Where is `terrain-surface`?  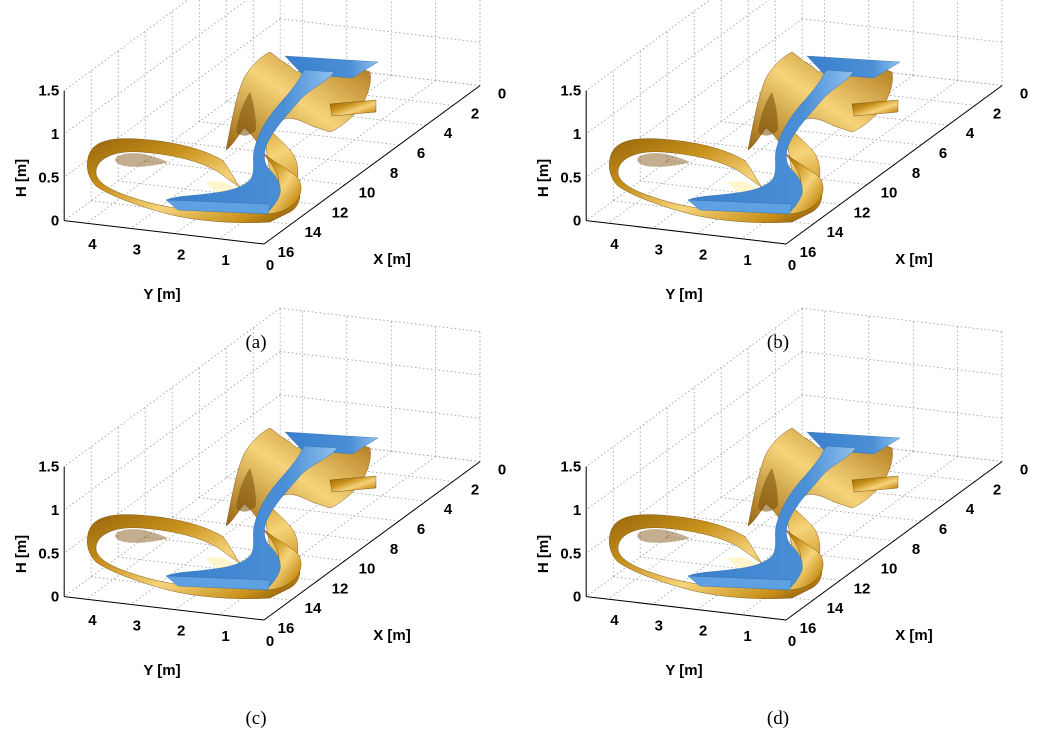 terrain-surface is located at coordinates (875, 484).